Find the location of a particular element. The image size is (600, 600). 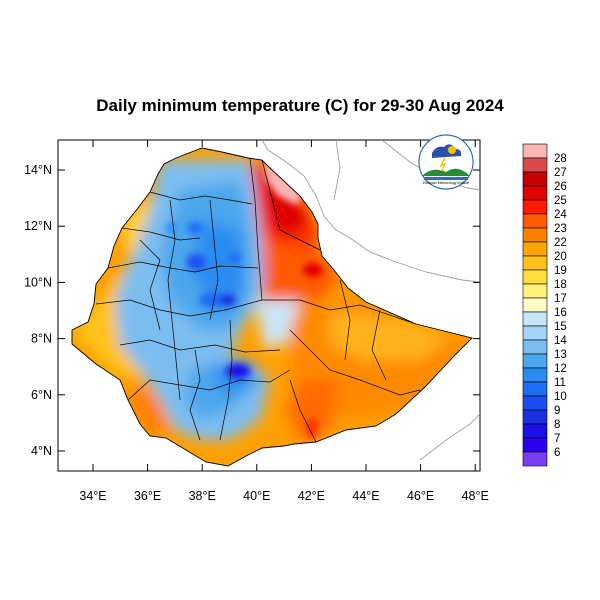

x-tick-label: 44°E is located at coordinates (365, 496).